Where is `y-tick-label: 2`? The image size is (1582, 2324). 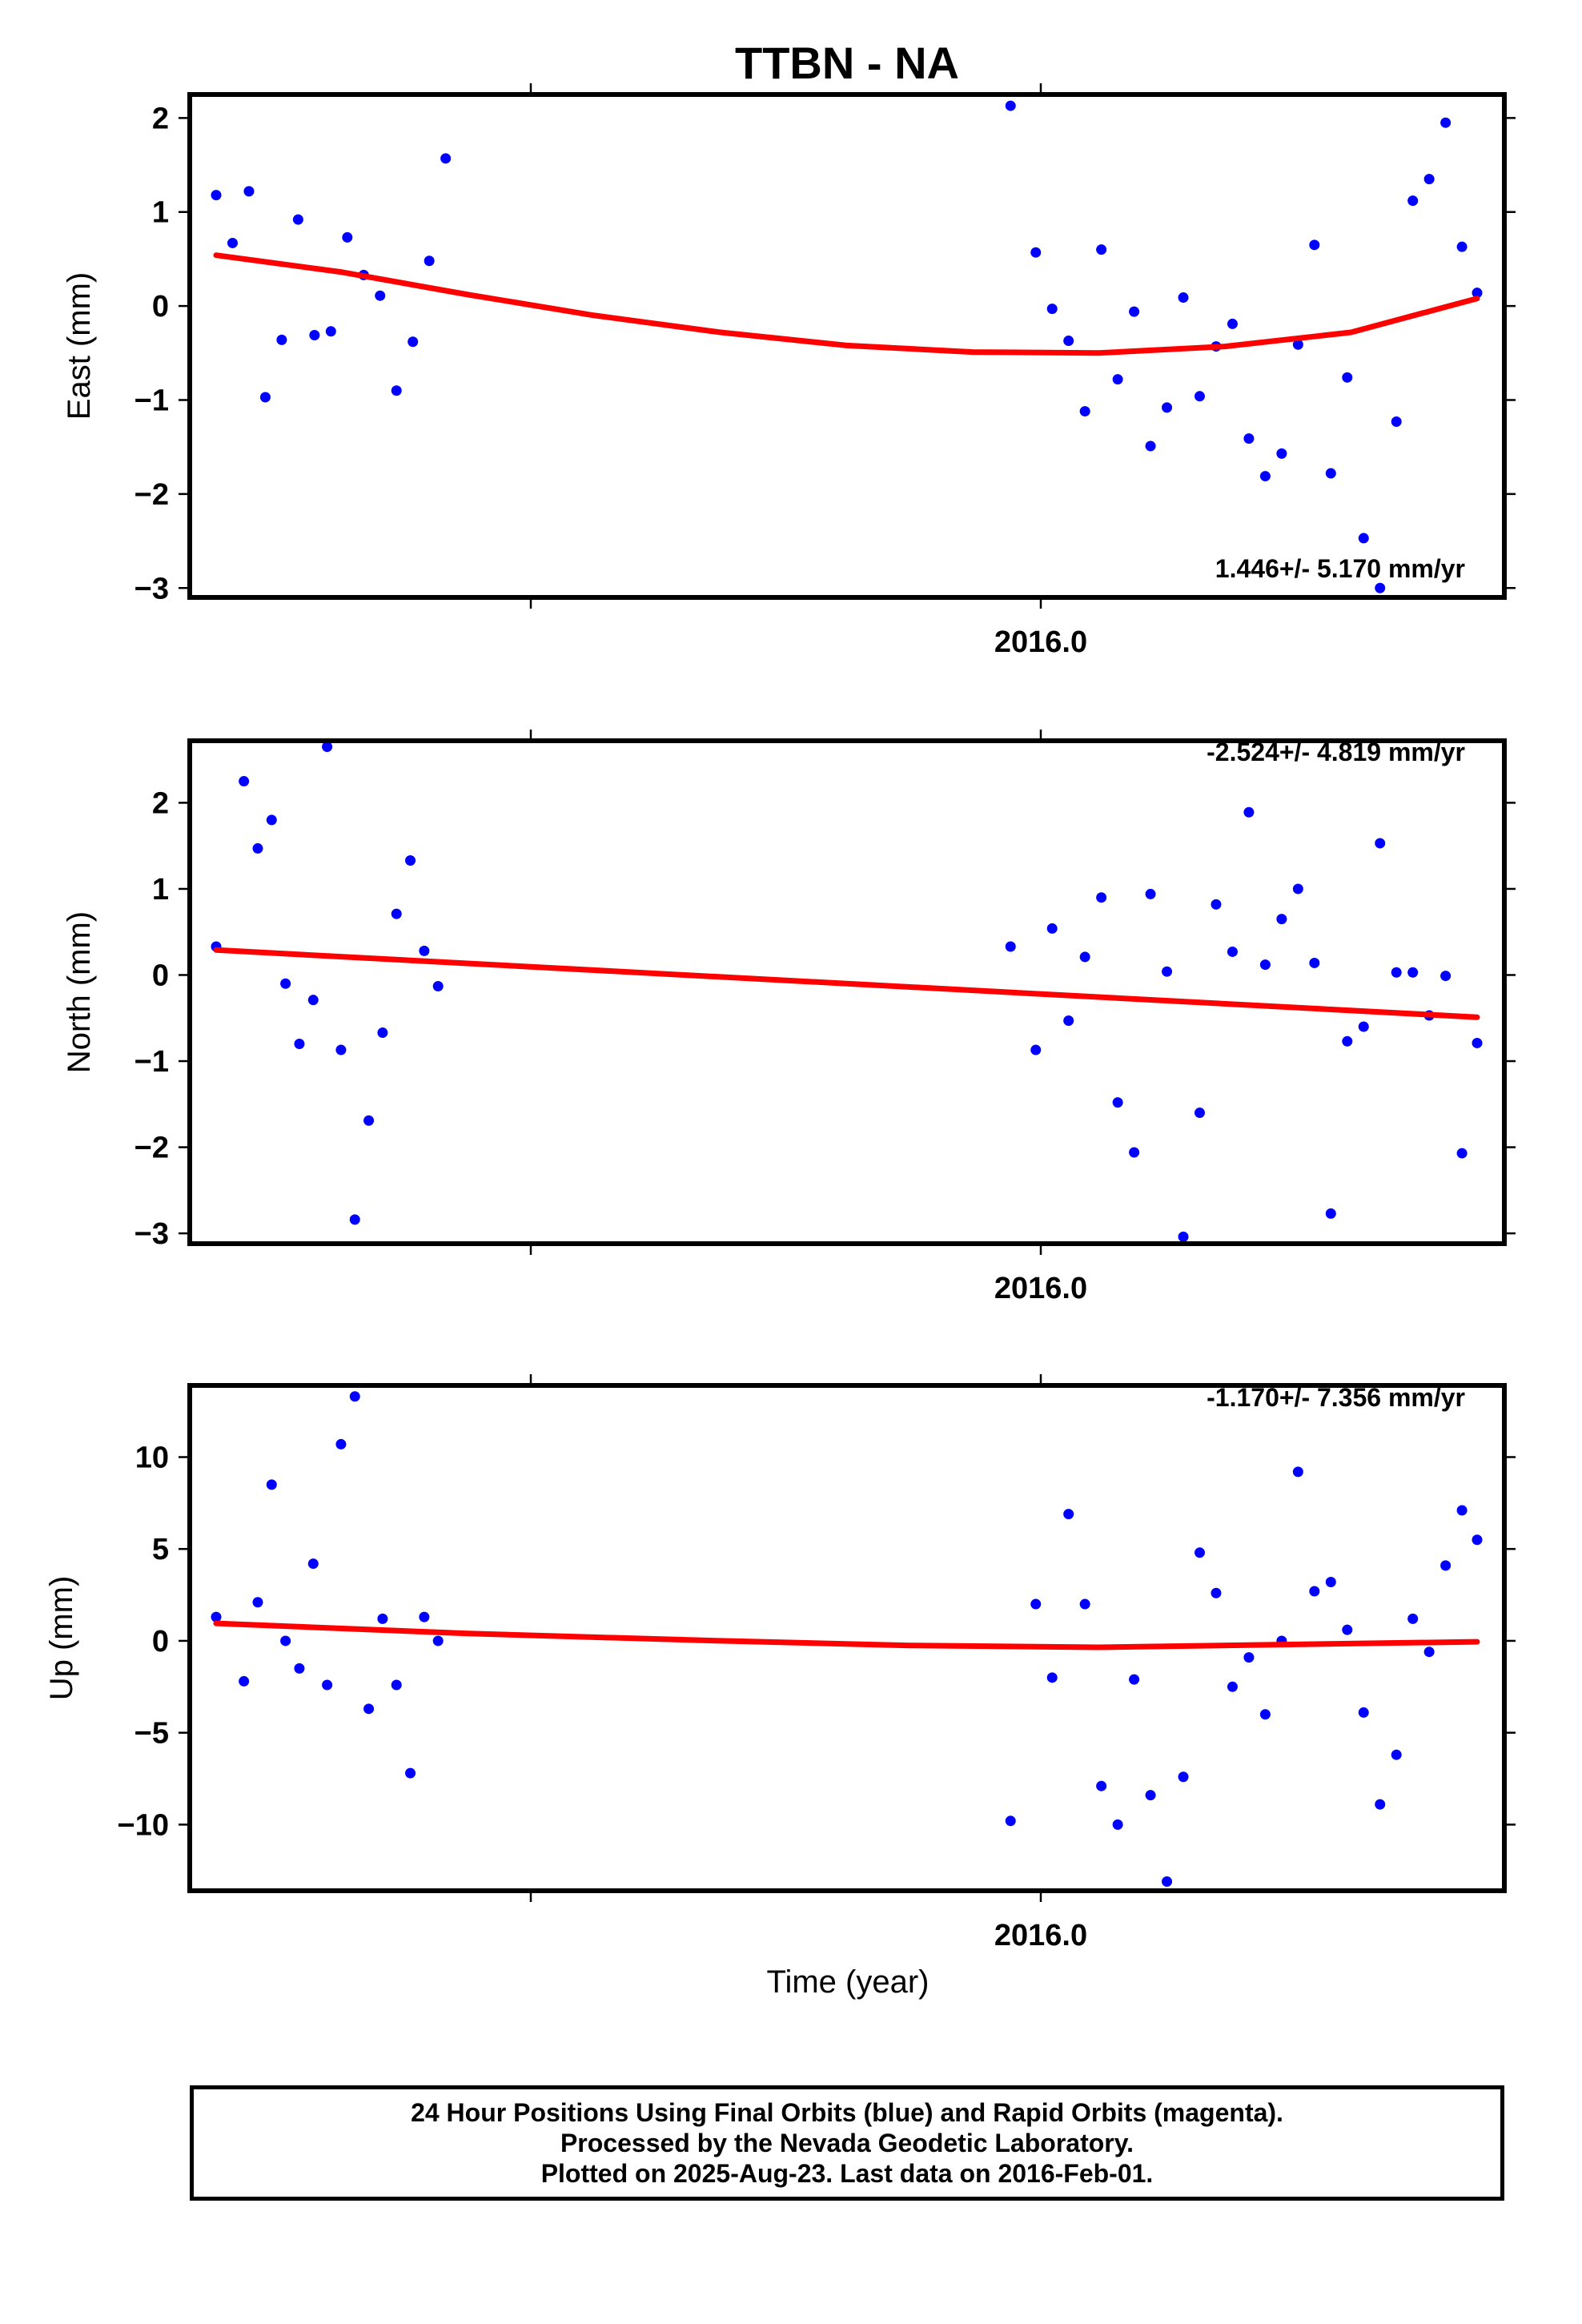
y-tick-label: 2 is located at coordinates (161, 803).